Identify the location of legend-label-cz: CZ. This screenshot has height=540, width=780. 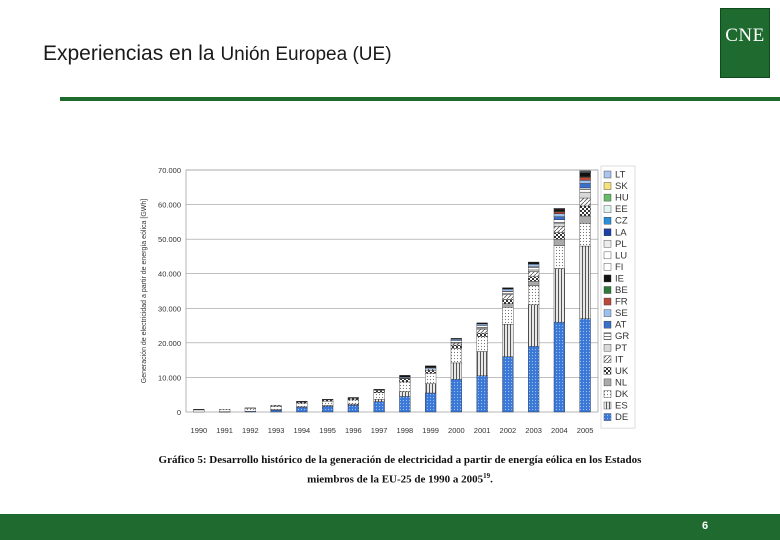
(621, 221).